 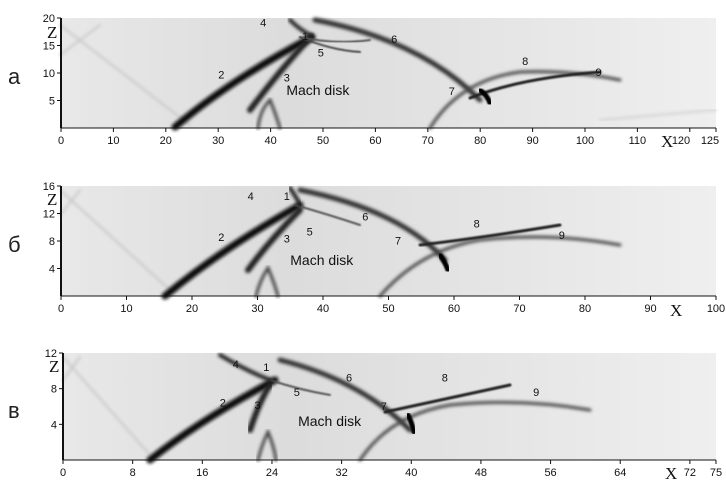 What do you see at coordinates (52, 102) in the screenshot?
I see `z-tick-label: 5` at bounding box center [52, 102].